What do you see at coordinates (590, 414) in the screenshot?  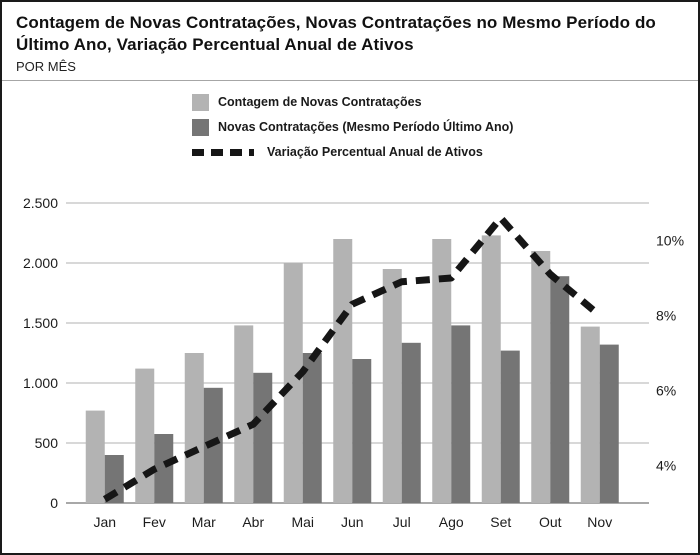 I see `bar-contagem-nov` at bounding box center [590, 414].